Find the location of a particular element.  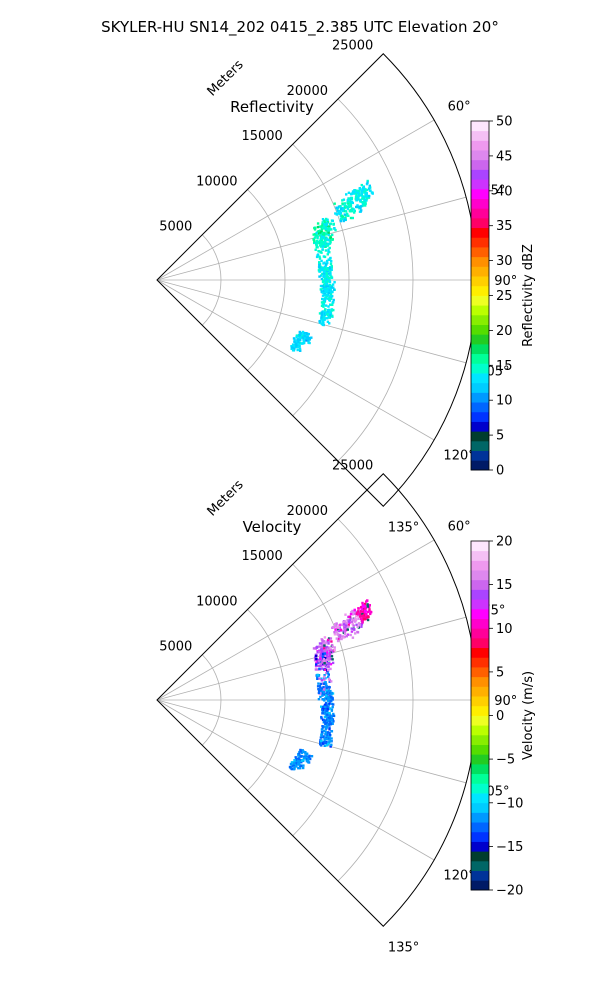

colorbar-tick-label: 15 is located at coordinates (504, 585).